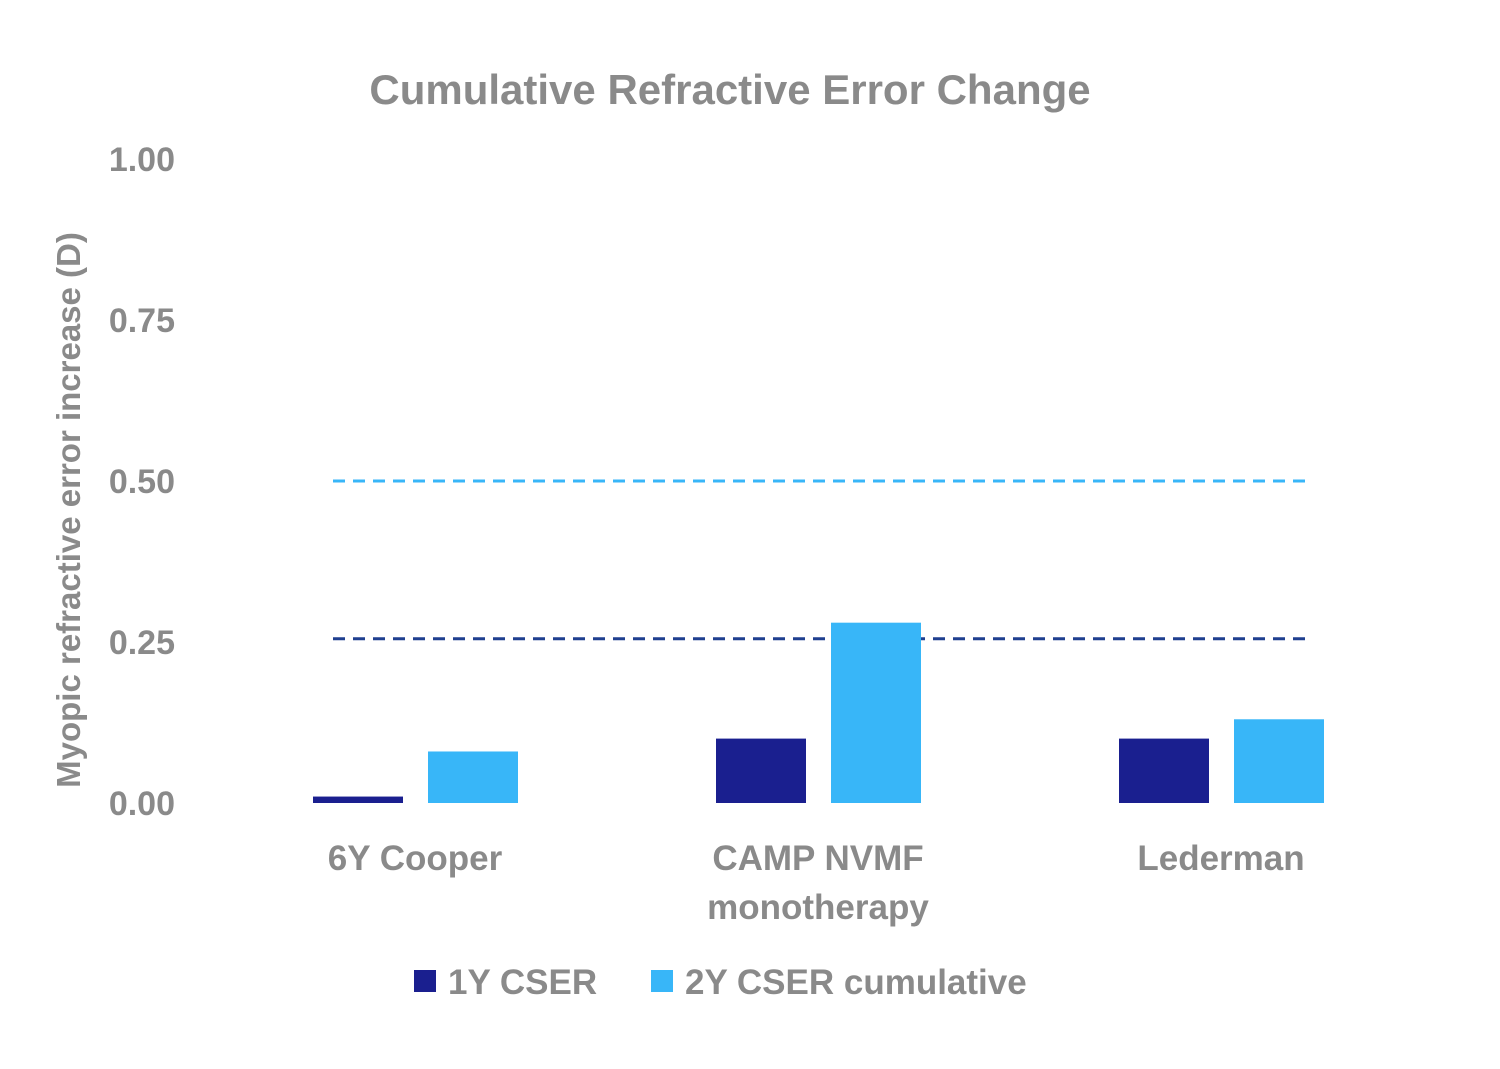 This screenshot has height=1069, width=1500. What do you see at coordinates (816, 883) in the screenshot?
I see `category-labels: 6Y Cooper CAMP NVMF monotherapy Lederman` at bounding box center [816, 883].